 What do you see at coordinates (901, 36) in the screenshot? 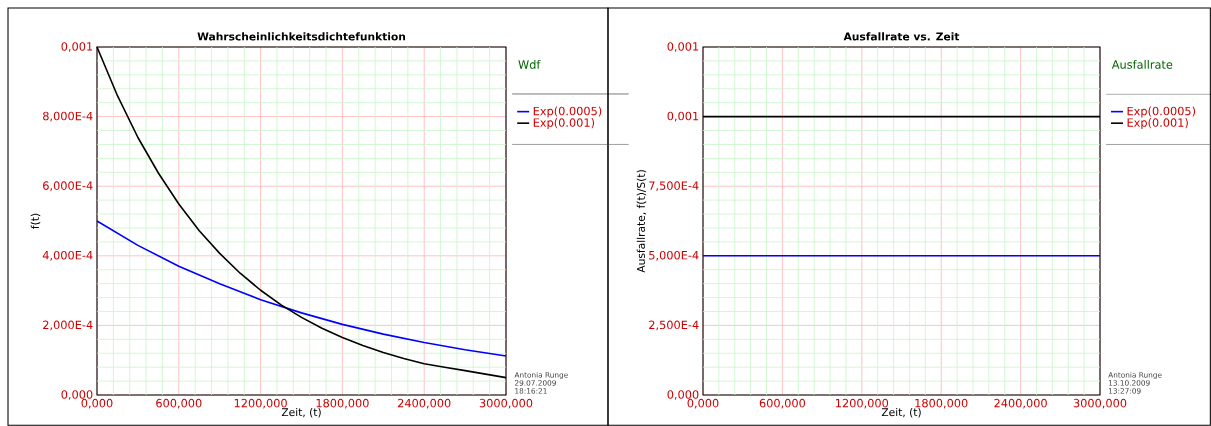
I see `chart-title: Ausfallrate vs. Zeit` at bounding box center [901, 36].